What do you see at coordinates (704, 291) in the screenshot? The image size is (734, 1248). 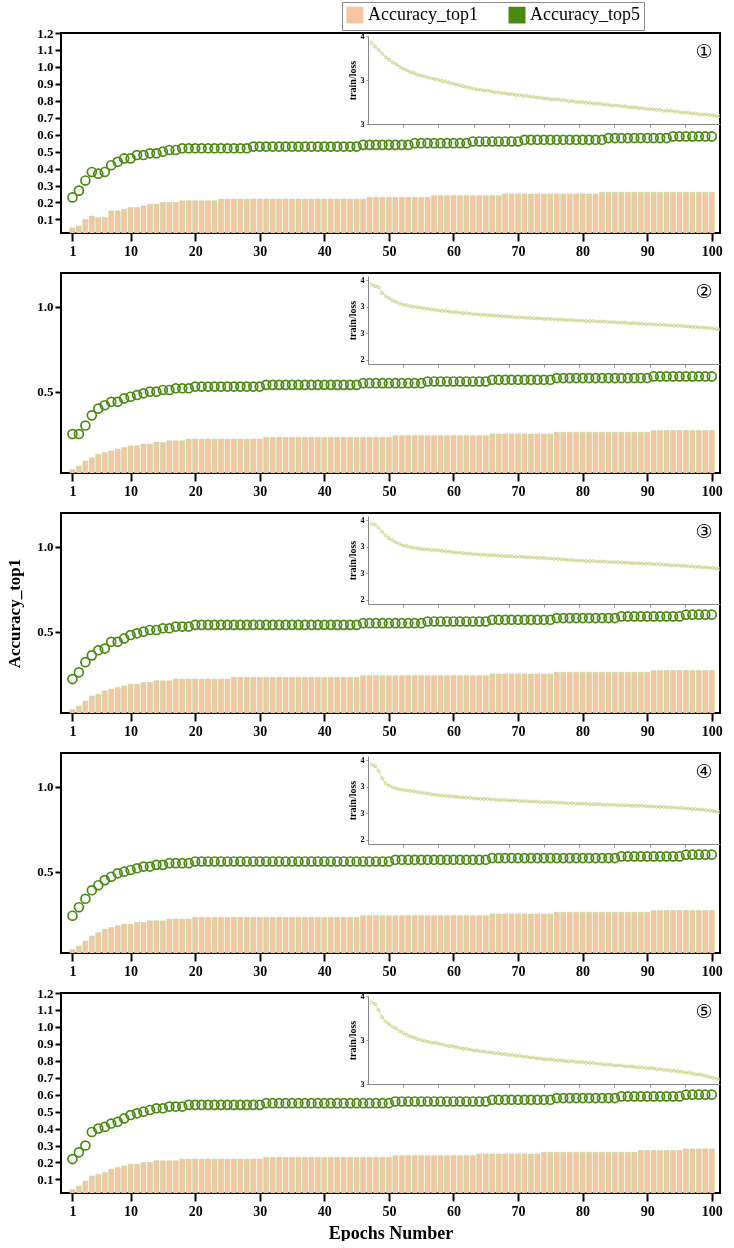 I see `annotation: ②` at bounding box center [704, 291].